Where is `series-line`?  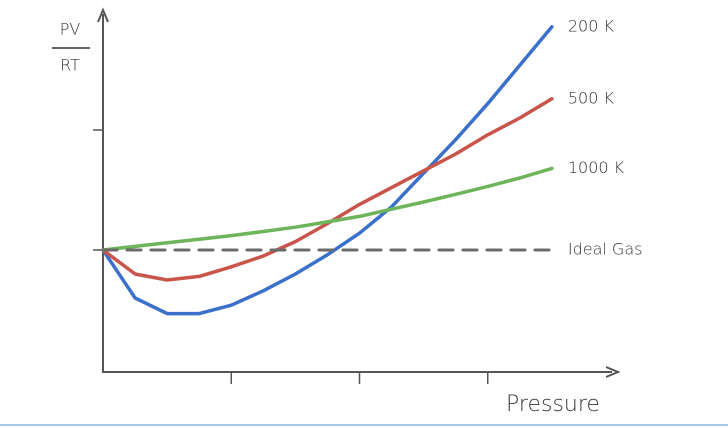 series-line is located at coordinates (327, 209).